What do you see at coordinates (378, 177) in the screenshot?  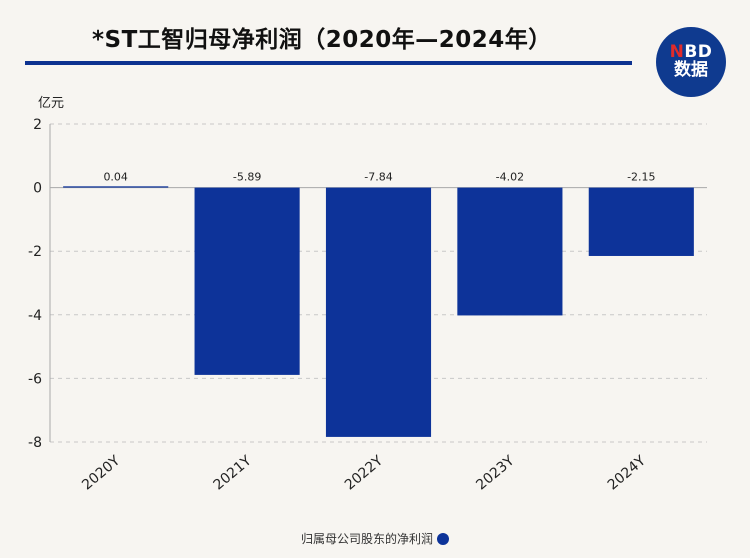 I see `value-label-2022Y: -7.84` at bounding box center [378, 177].